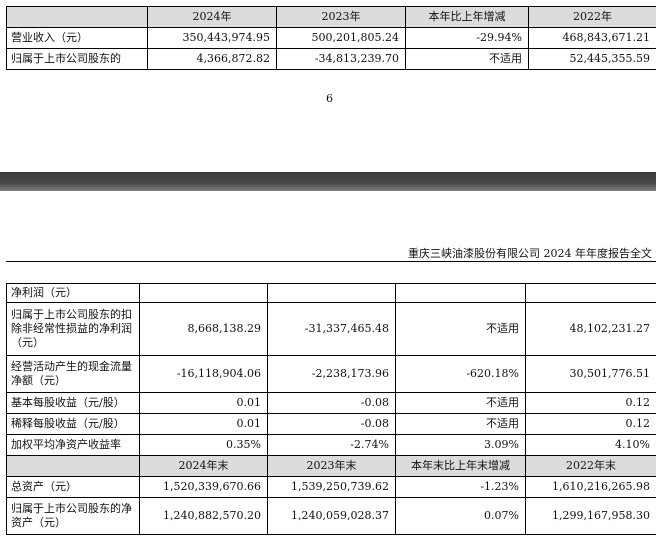 The width and height of the screenshot is (656, 545). I want to click on cell-2023: -31,337,465.48, so click(331, 329).